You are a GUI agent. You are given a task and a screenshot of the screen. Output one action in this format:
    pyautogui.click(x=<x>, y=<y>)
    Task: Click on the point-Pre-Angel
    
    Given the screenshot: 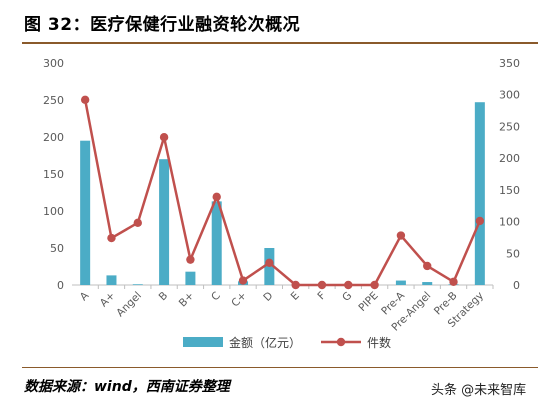 What is the action you would take?
    pyautogui.click(x=427, y=266)
    